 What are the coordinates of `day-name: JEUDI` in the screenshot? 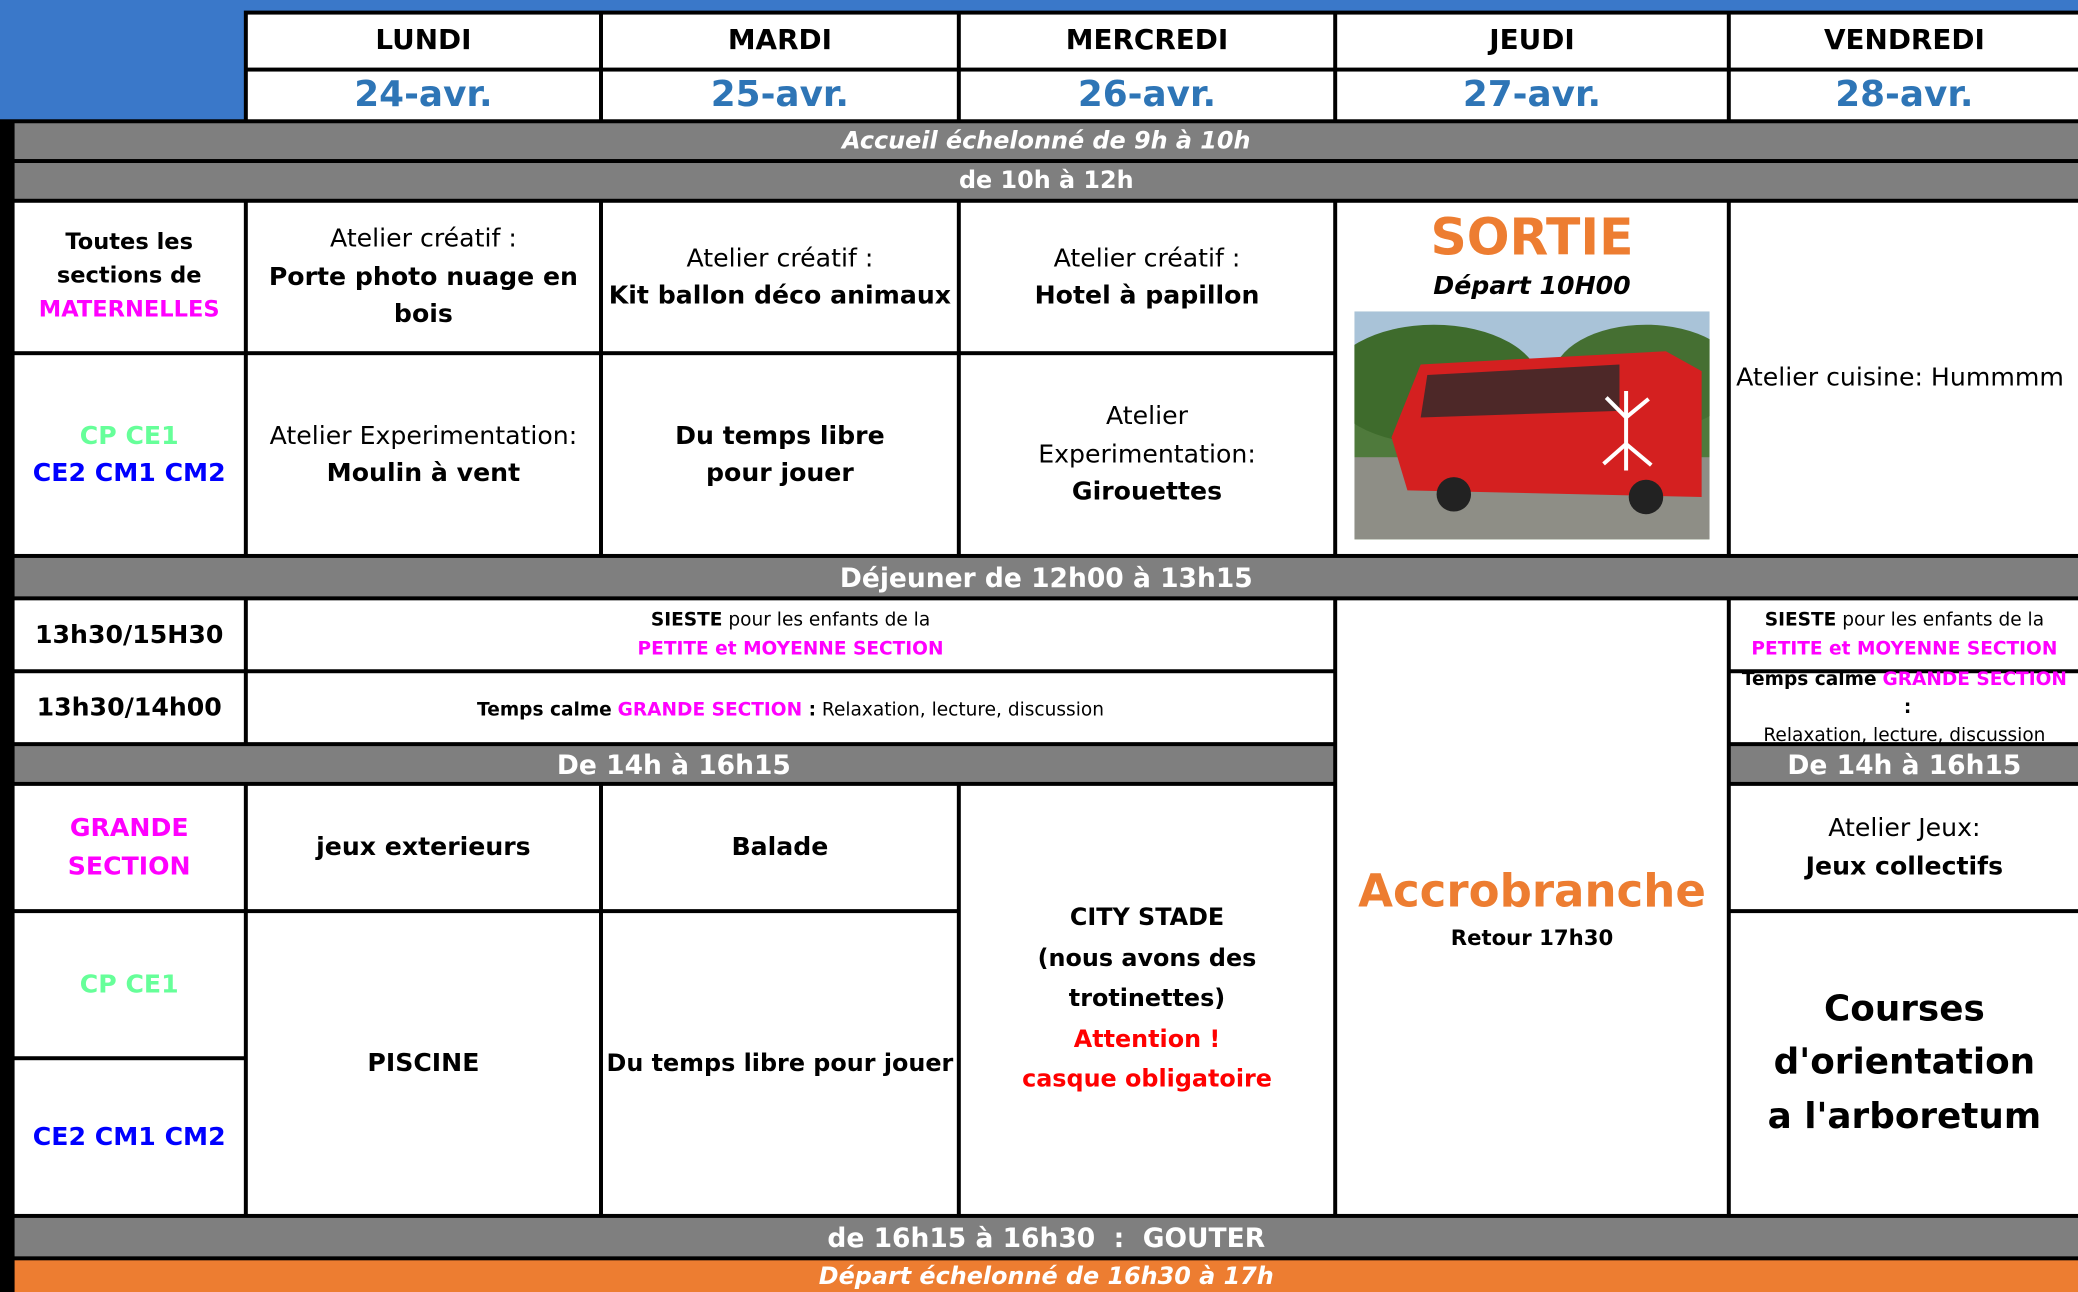 It's located at (1532, 41).